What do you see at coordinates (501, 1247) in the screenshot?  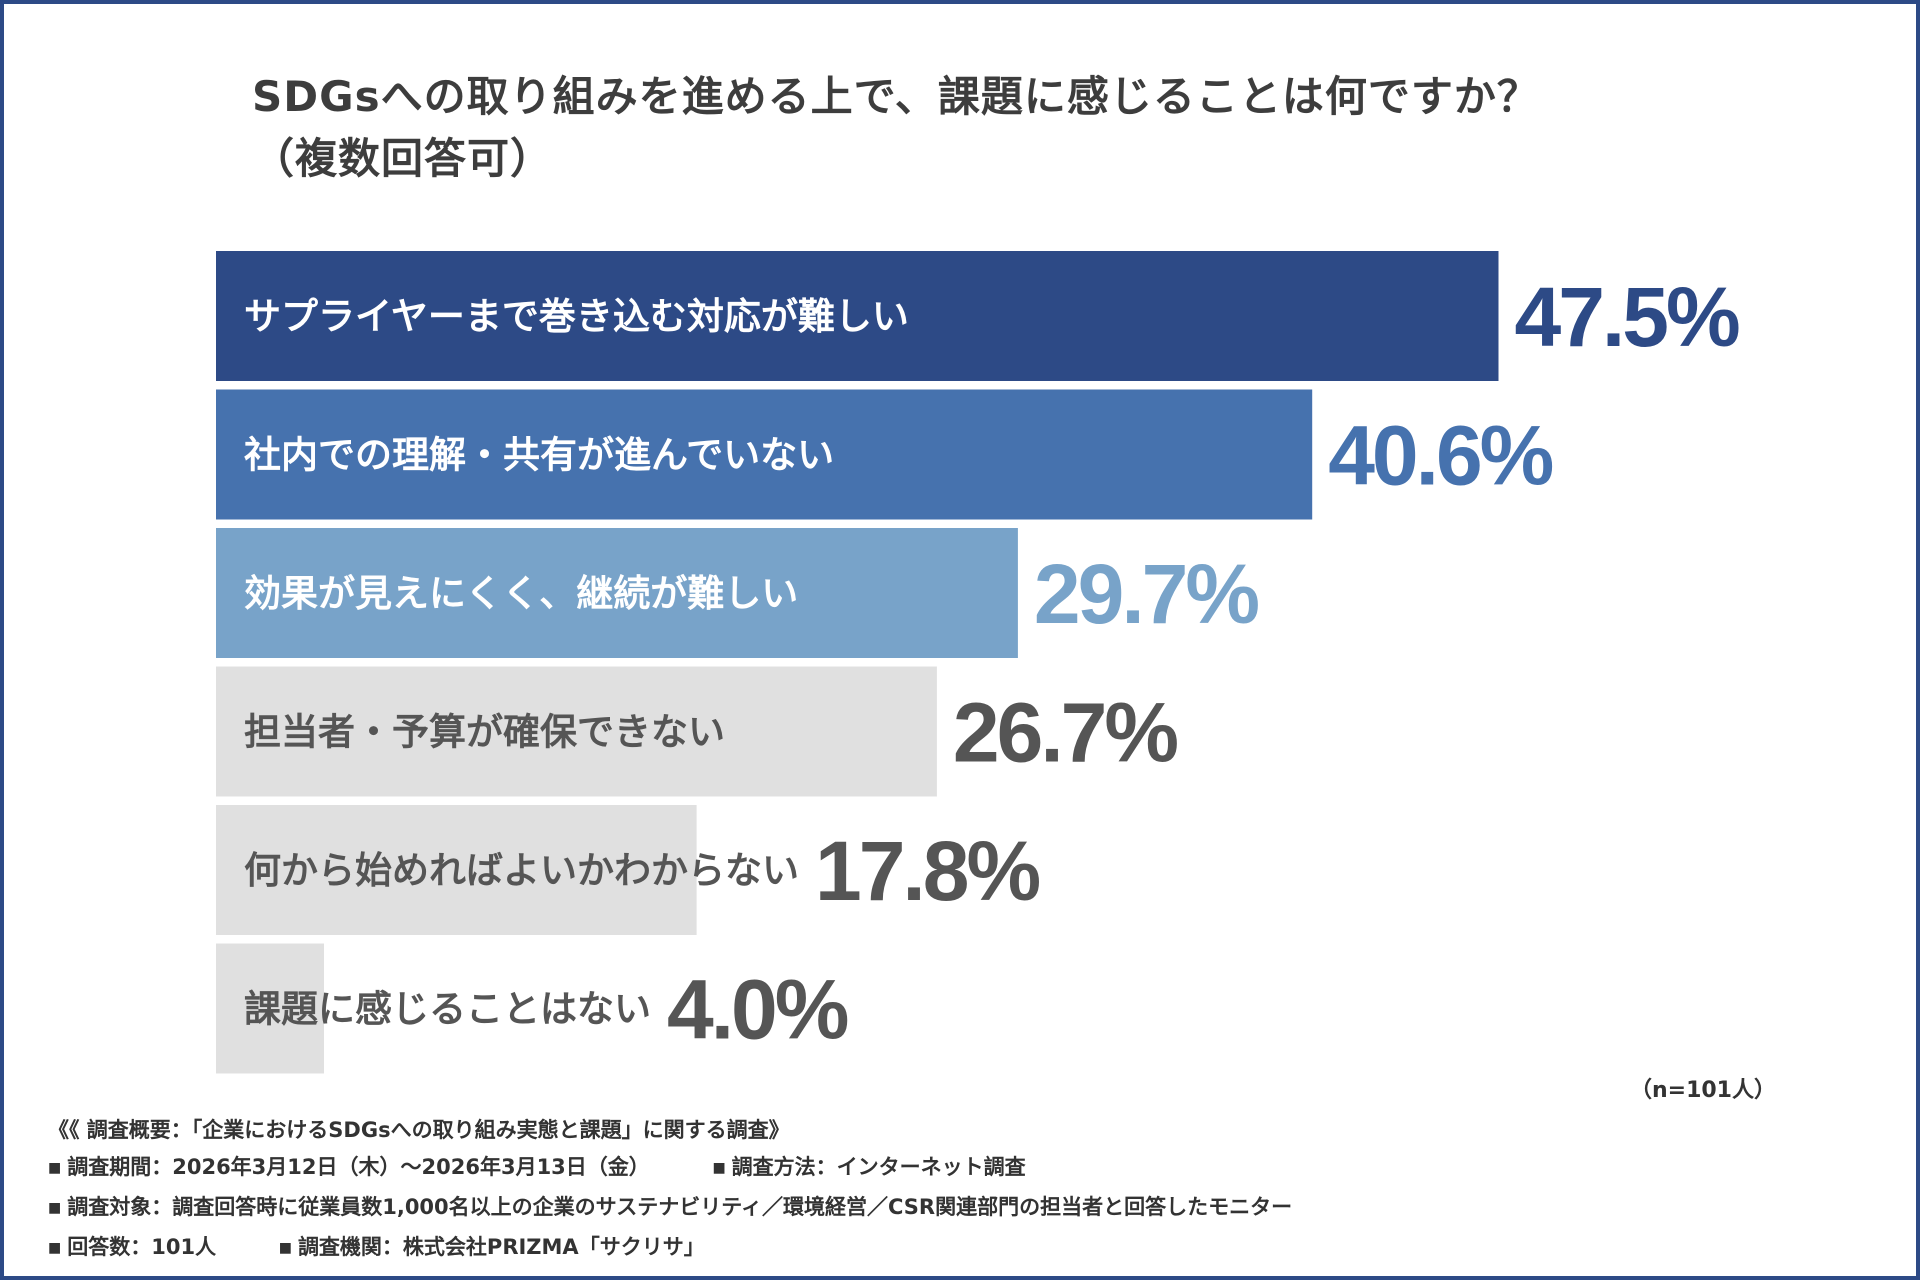 I see `survey-org: 調査機関：株式会社PRIZMA「サクリサ」` at bounding box center [501, 1247].